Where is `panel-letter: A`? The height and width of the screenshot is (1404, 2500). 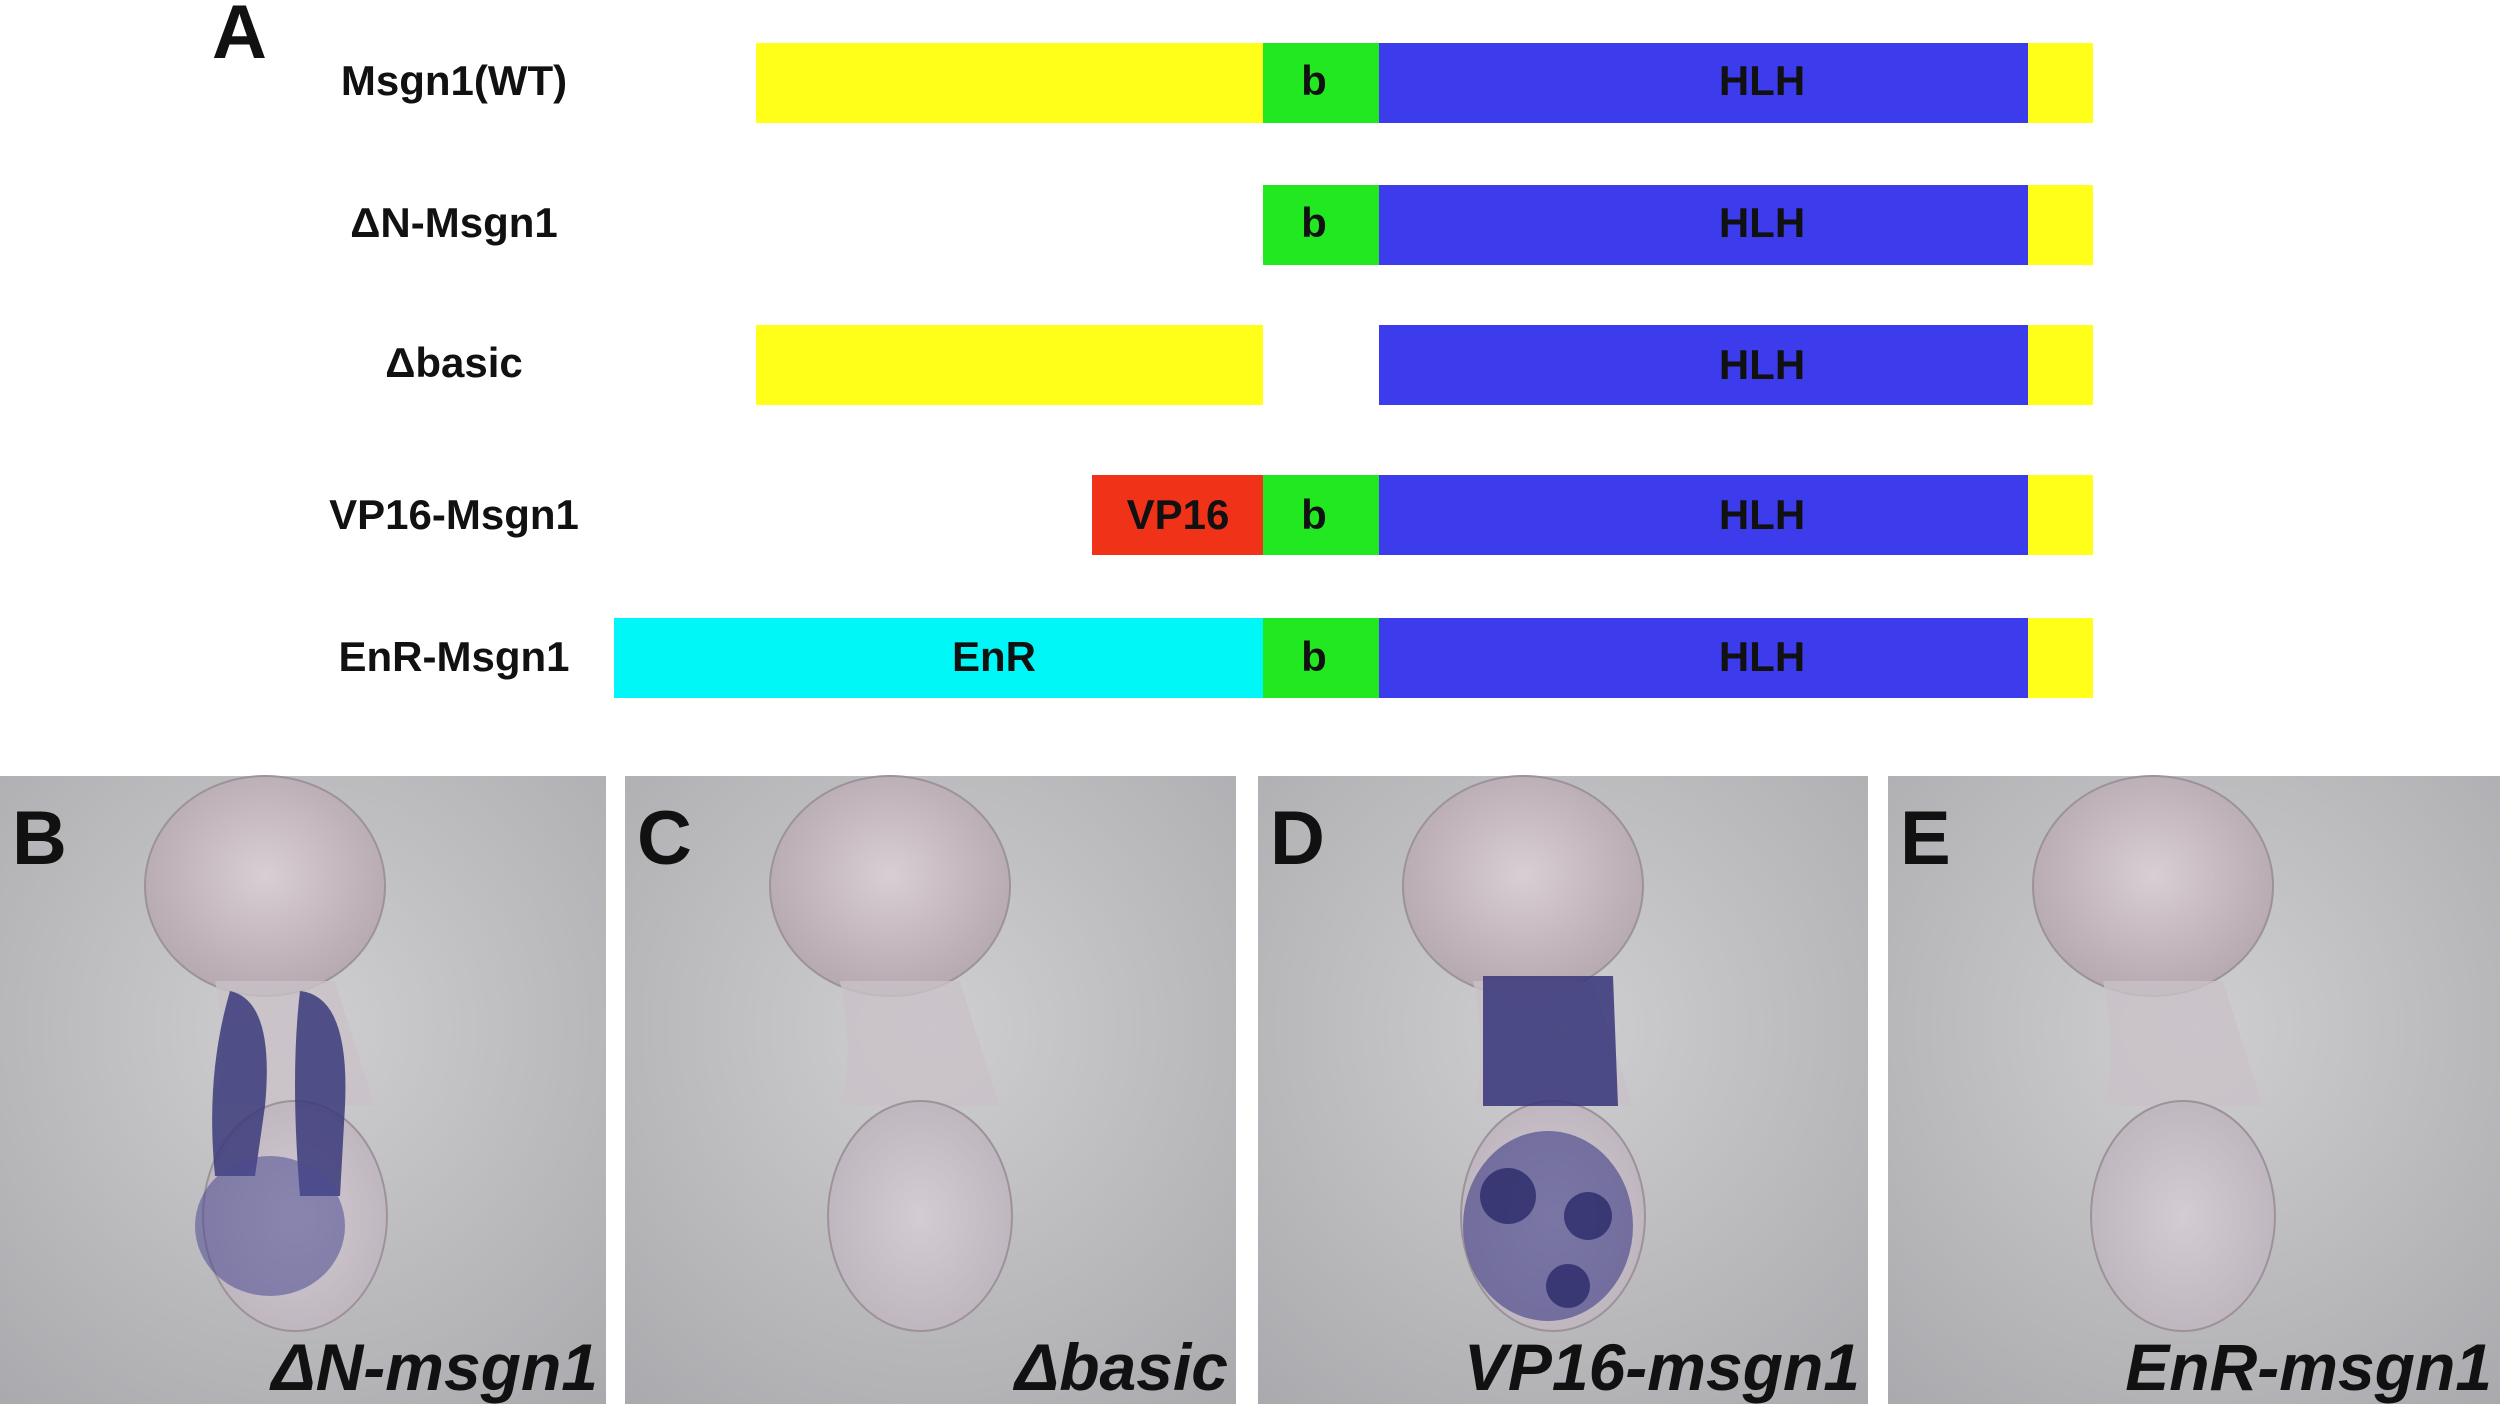 panel-letter: A is located at coordinates (239, 37).